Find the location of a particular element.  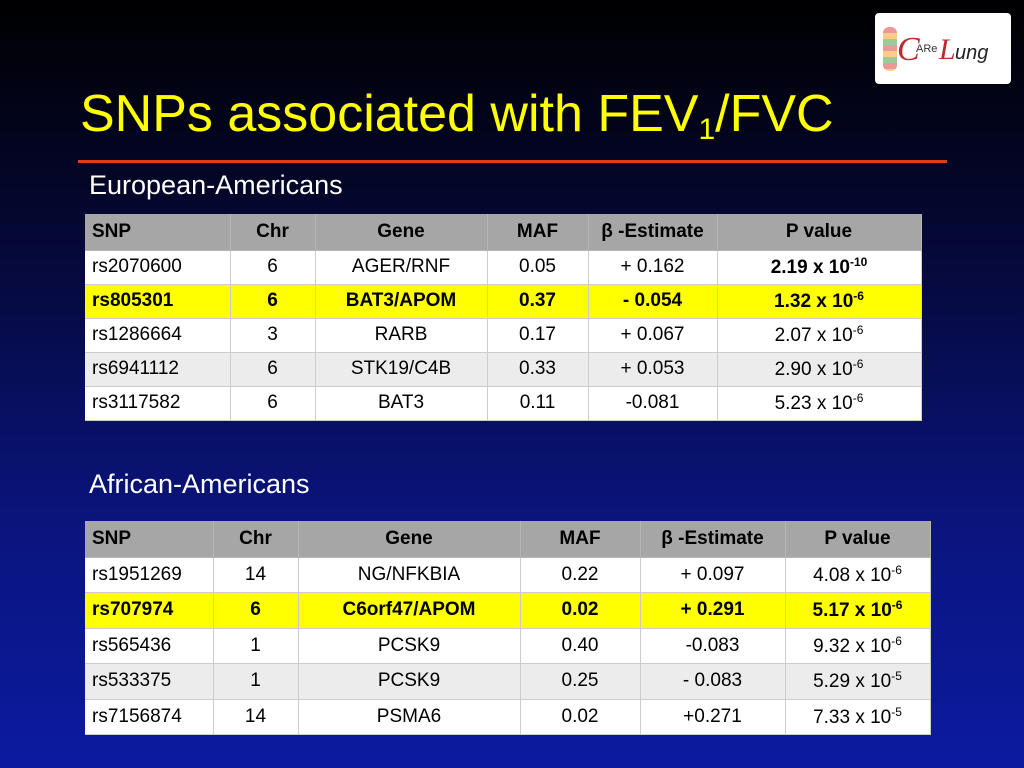

p-value-cell: 4.08 x 10⁻⁶ is located at coordinates (858, 575).